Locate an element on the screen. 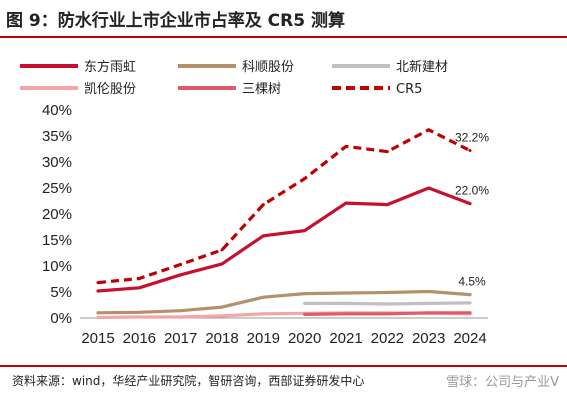  x-tick-label: 2020 is located at coordinates (304, 338).